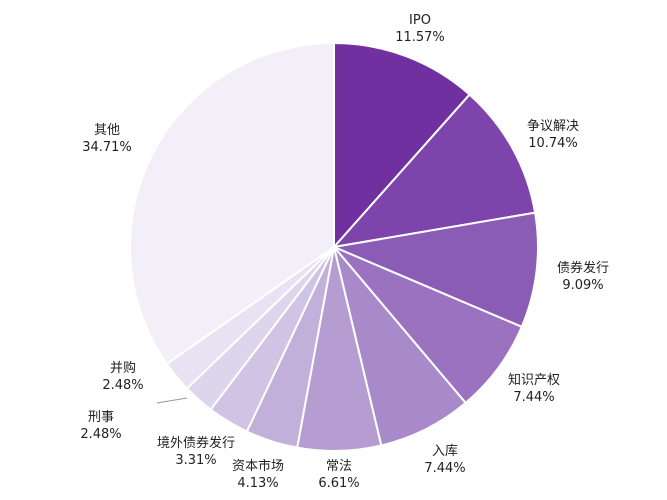  What do you see at coordinates (257, 483) in the screenshot?
I see `slice-percent: 4.13%` at bounding box center [257, 483].